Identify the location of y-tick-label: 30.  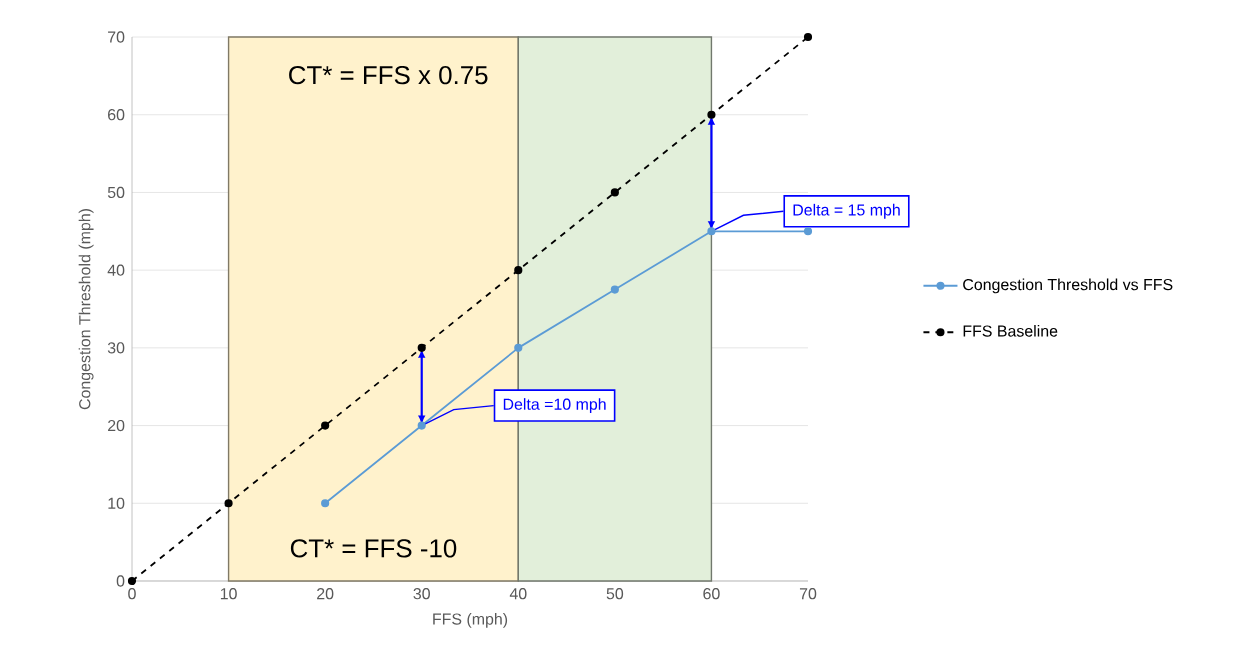
(116, 348).